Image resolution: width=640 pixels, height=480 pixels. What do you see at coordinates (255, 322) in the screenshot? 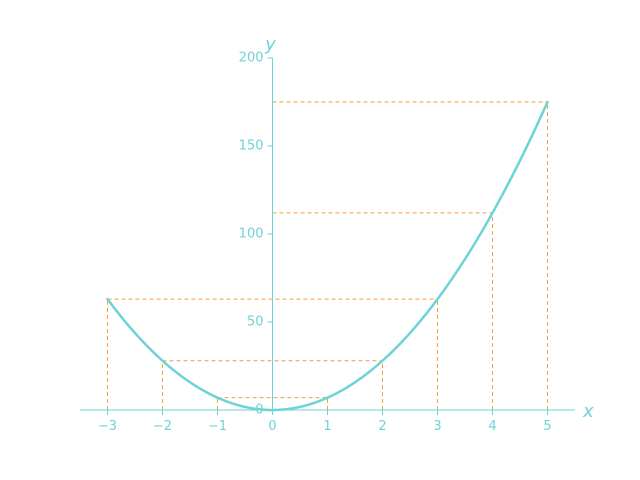
I see `y-tick-label: 50` at bounding box center [255, 322].